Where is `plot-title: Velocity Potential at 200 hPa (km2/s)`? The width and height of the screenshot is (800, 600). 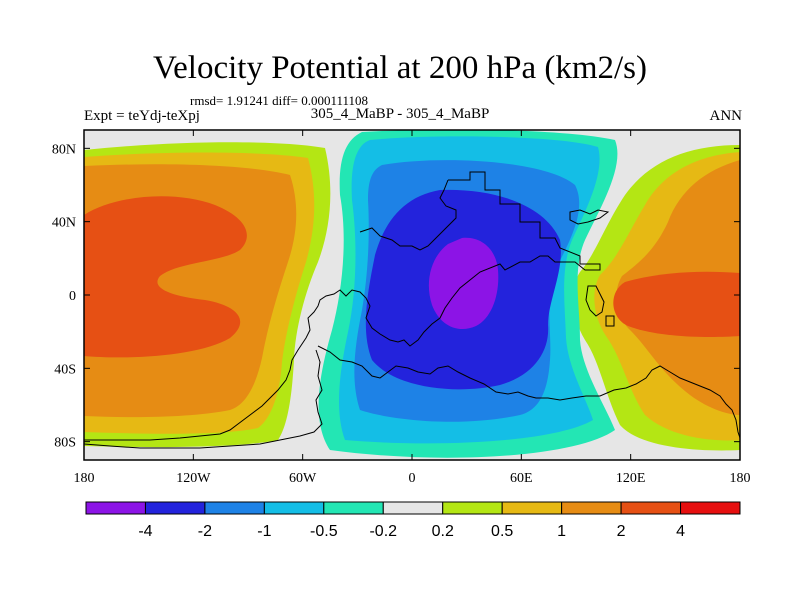 plot-title: Velocity Potential at 200 hPa (km2/s) is located at coordinates (400, 68).